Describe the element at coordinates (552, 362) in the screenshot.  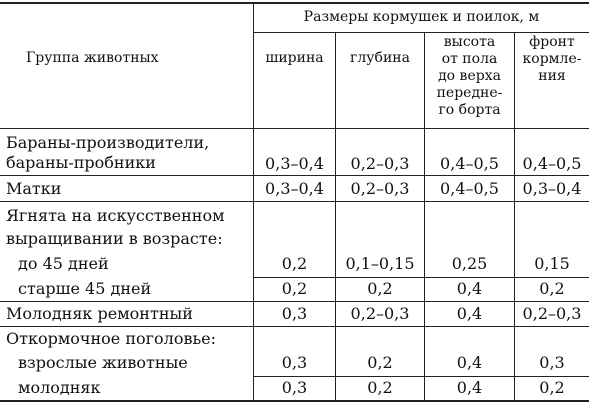
I see `cell-front: 0,3` at that location.